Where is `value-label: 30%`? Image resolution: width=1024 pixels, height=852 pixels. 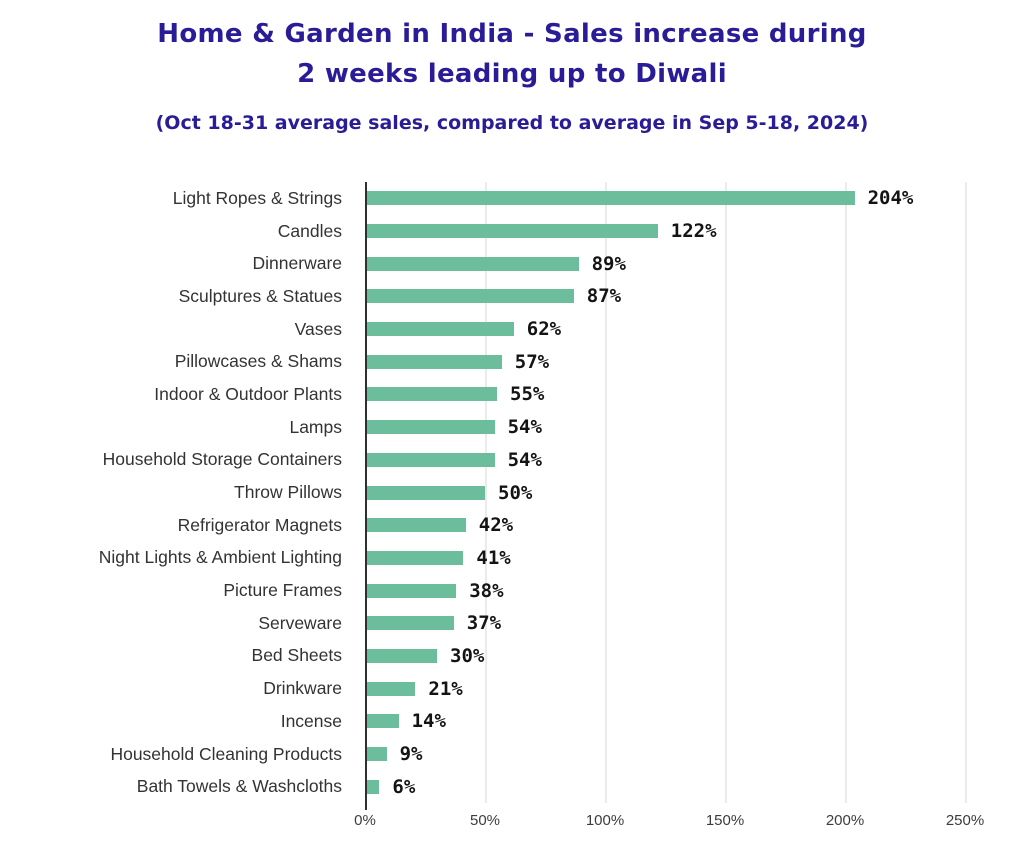
value-label: 30% is located at coordinates (467, 655).